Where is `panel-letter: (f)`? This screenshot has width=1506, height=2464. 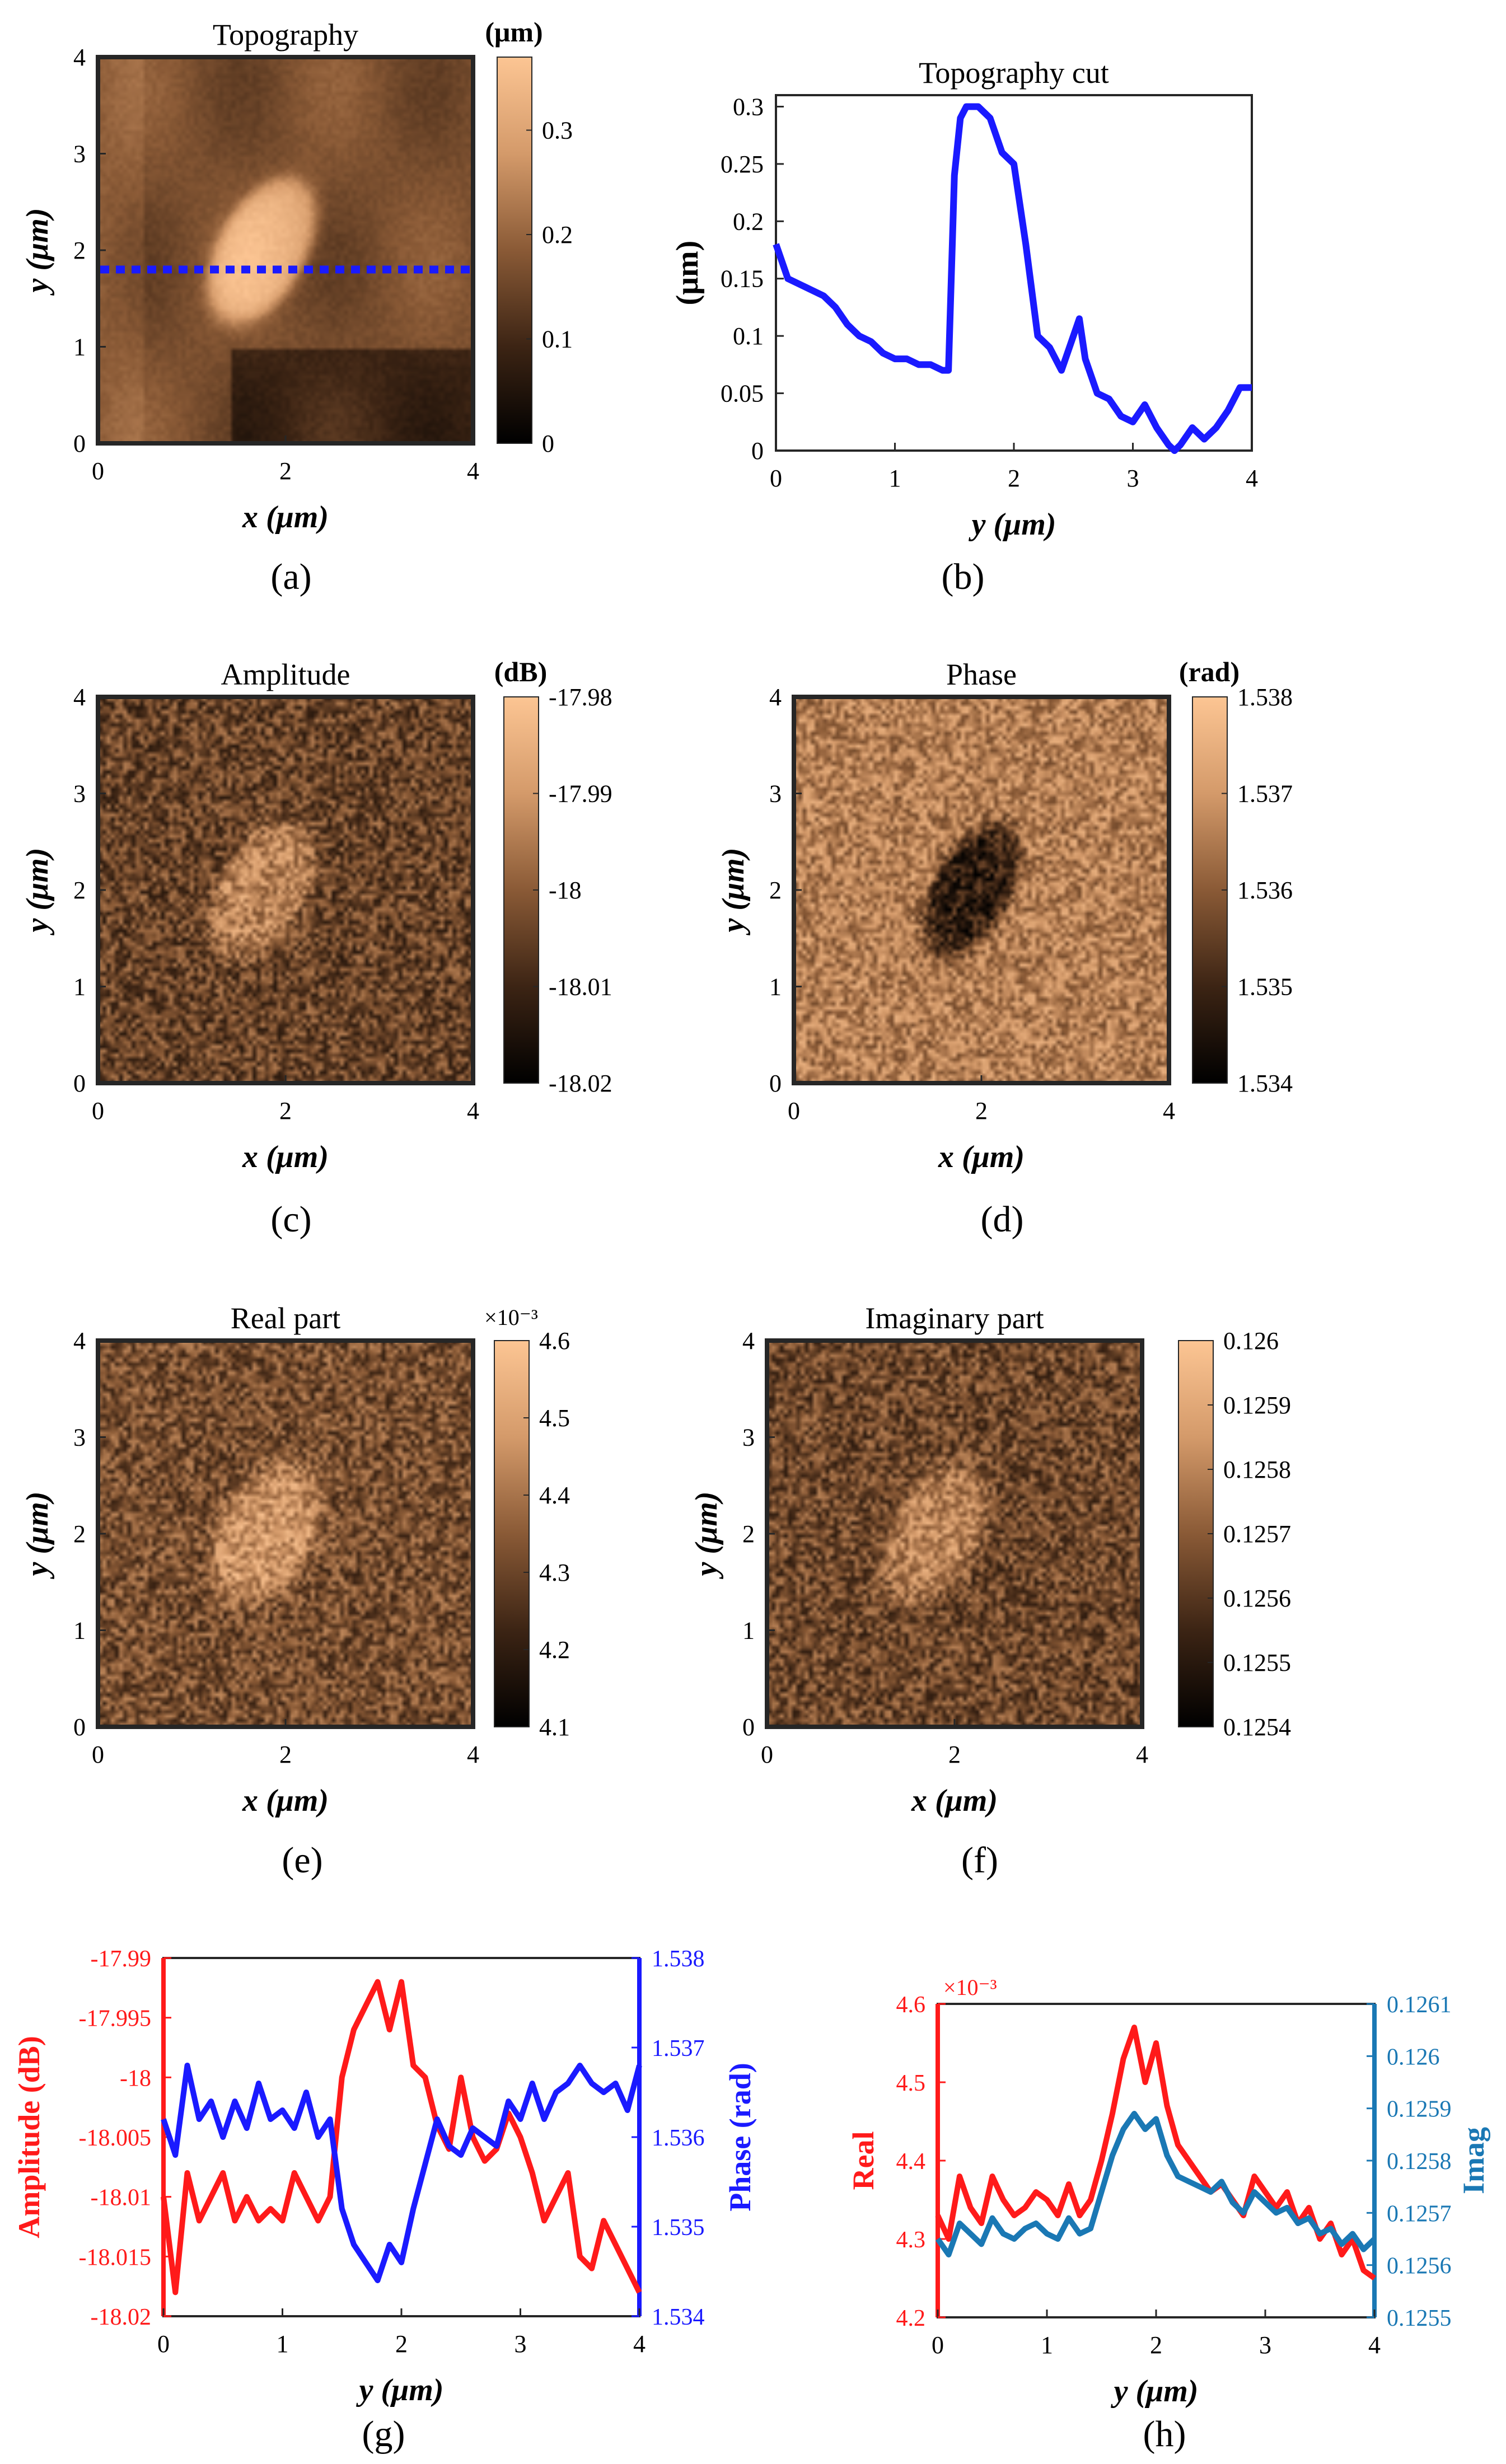
panel-letter: (f) is located at coordinates (979, 1860).